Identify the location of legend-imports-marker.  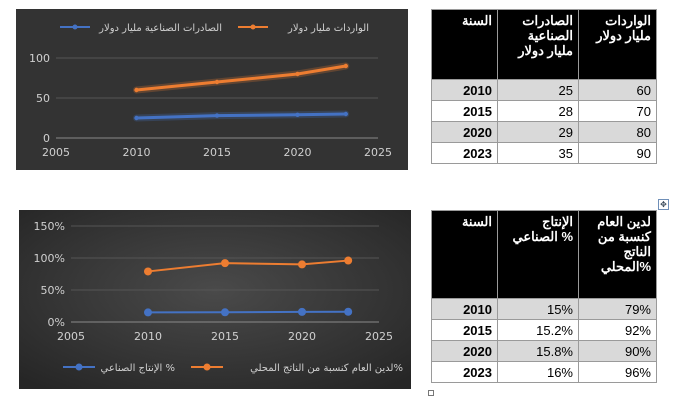
(253, 27).